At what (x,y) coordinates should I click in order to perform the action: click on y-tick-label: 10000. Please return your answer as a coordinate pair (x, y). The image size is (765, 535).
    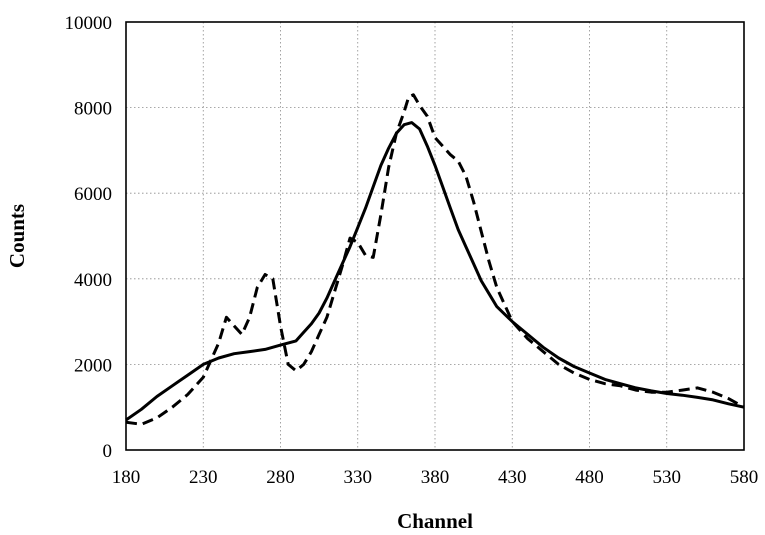
    Looking at the image, I should click on (89, 23).